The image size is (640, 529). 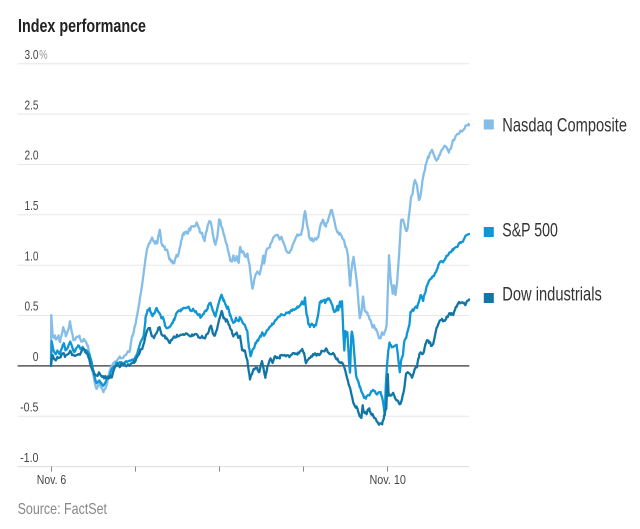 I want to click on svg-text: 1.0, so click(x=32, y=255).